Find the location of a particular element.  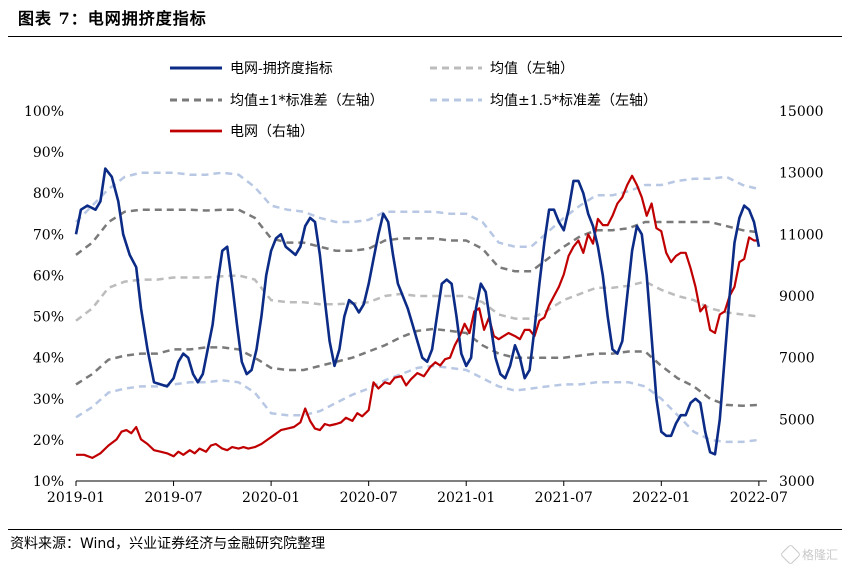

y-left-tick-label: 30% is located at coordinates (48, 400).